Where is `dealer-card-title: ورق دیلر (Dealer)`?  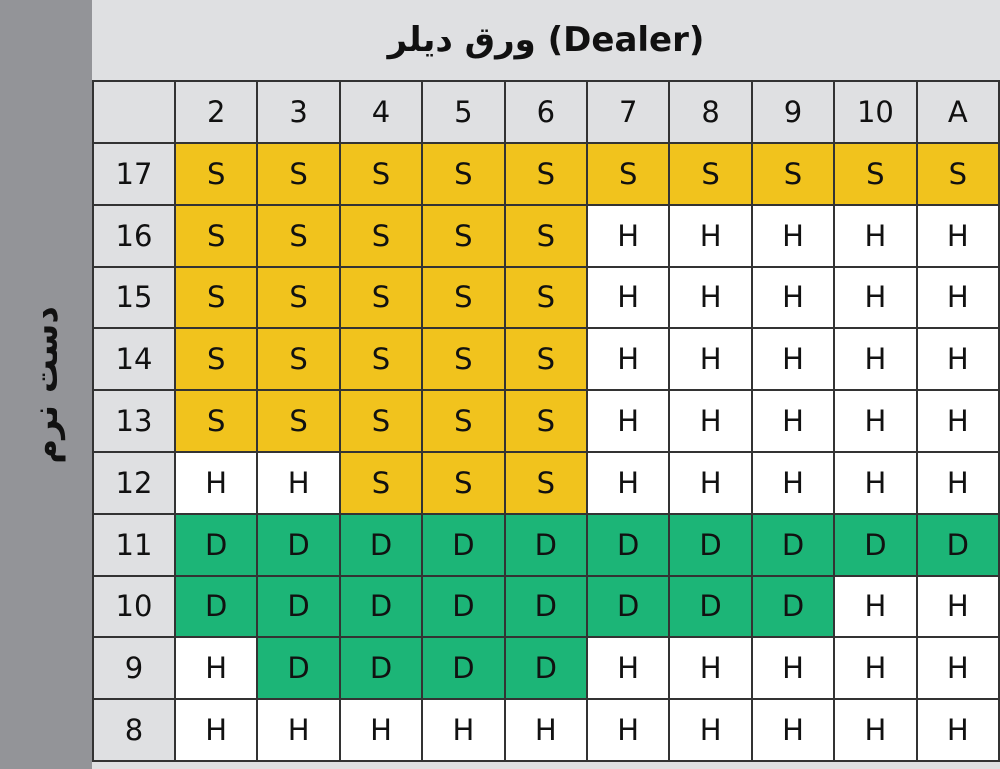
dealer-card-title: ورق دیلر (Dealer) is located at coordinates (546, 40).